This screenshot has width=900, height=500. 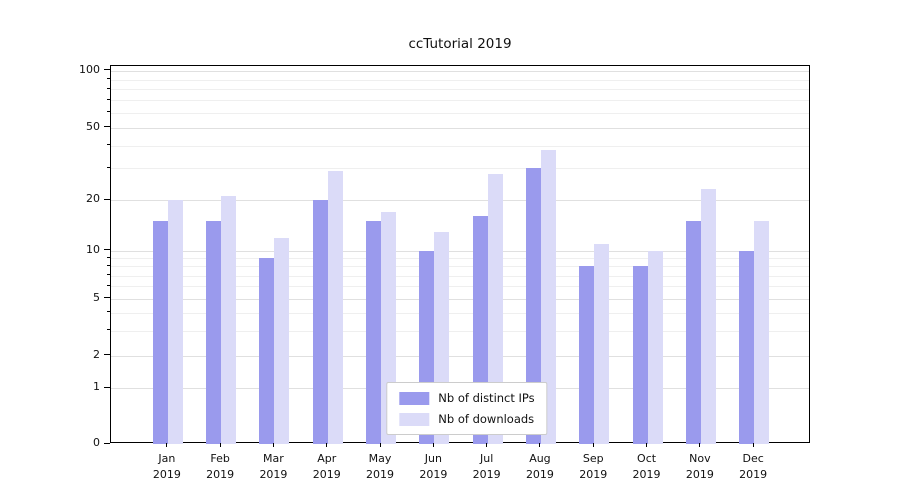 I want to click on x-tick-label: Jul 2019, so click(x=486, y=466).